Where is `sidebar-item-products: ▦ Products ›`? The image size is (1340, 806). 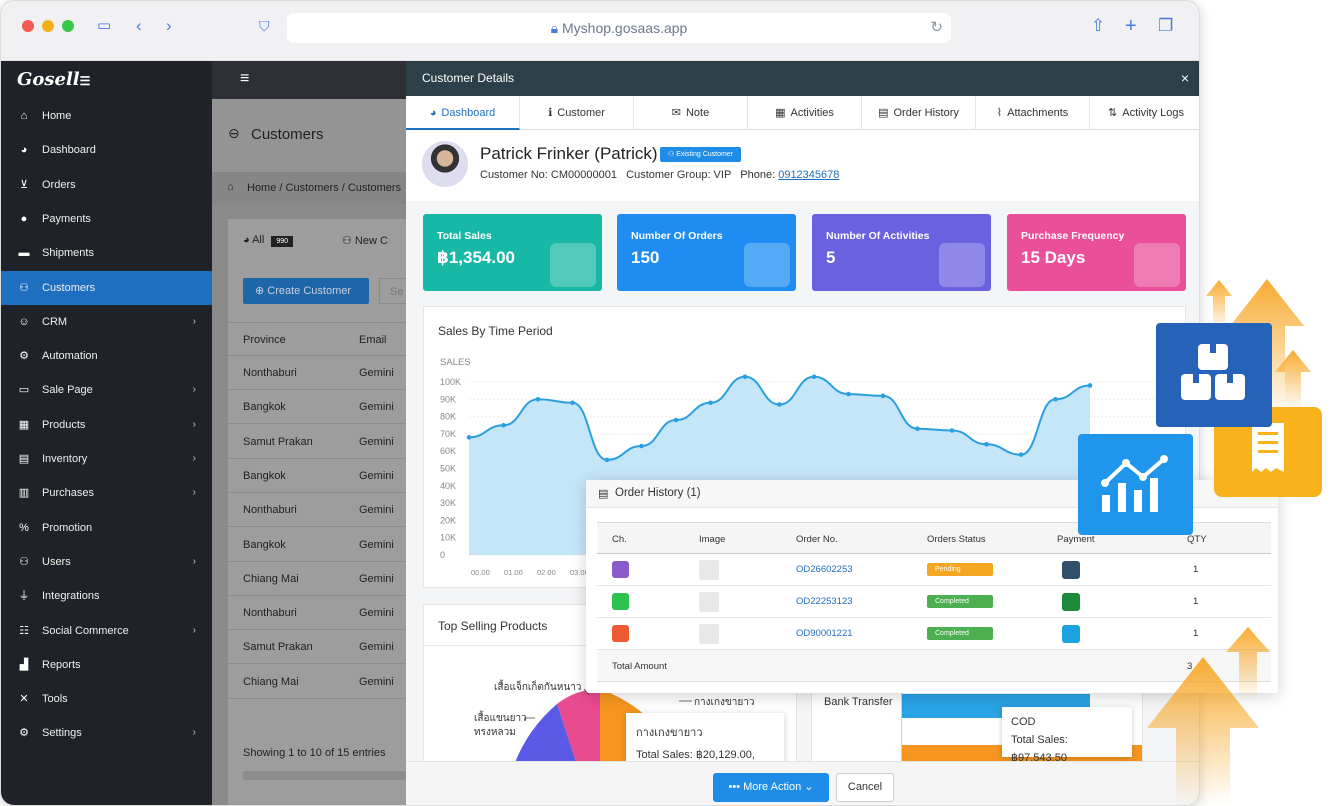
sidebar-item-products: ▦ Products › is located at coordinates (106, 425).